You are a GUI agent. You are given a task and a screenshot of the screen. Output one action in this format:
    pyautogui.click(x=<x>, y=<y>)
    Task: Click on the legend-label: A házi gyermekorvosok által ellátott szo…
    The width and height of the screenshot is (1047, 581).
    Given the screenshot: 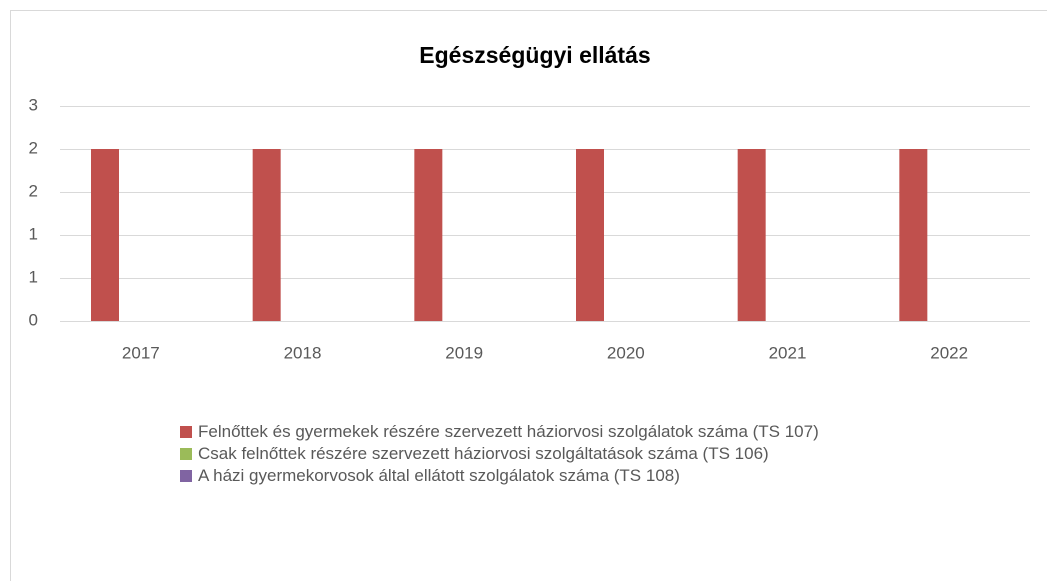 What is the action you would take?
    pyautogui.click(x=439, y=475)
    